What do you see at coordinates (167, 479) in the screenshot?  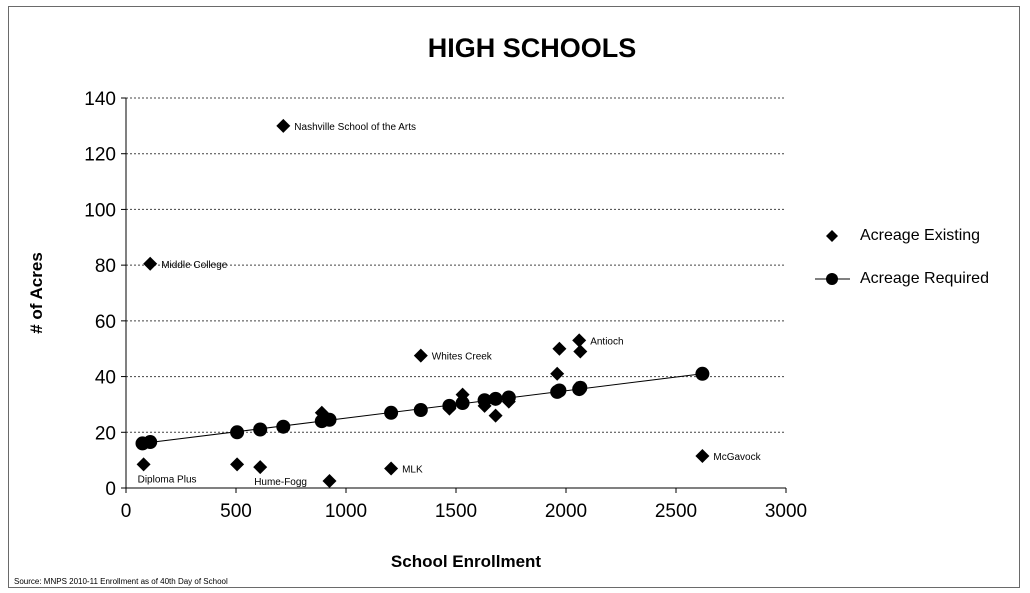 I see `point-label: Diploma Plus` at bounding box center [167, 479].